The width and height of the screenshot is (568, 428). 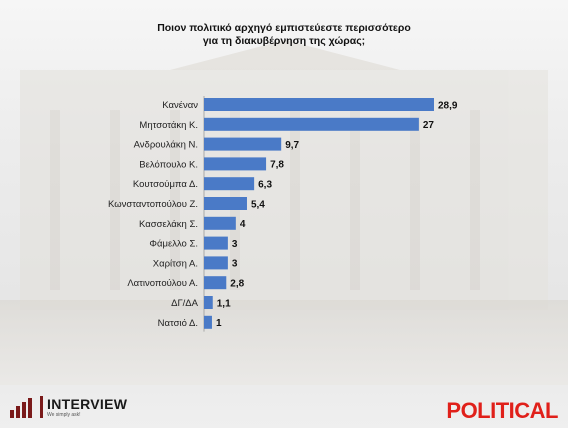 I want to click on value-label: 4, so click(x=243, y=224).